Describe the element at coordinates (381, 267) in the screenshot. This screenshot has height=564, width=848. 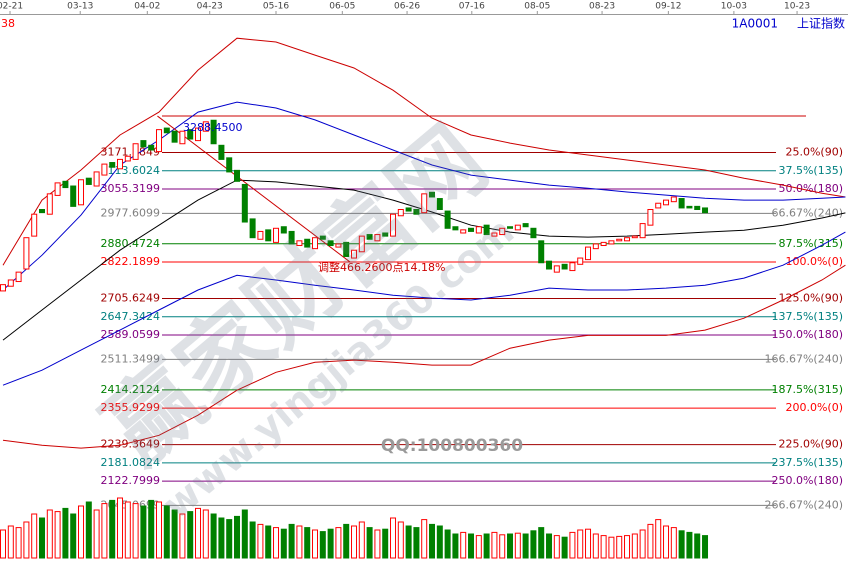
I see `annotation: 调整466.2600点14.18%` at that location.